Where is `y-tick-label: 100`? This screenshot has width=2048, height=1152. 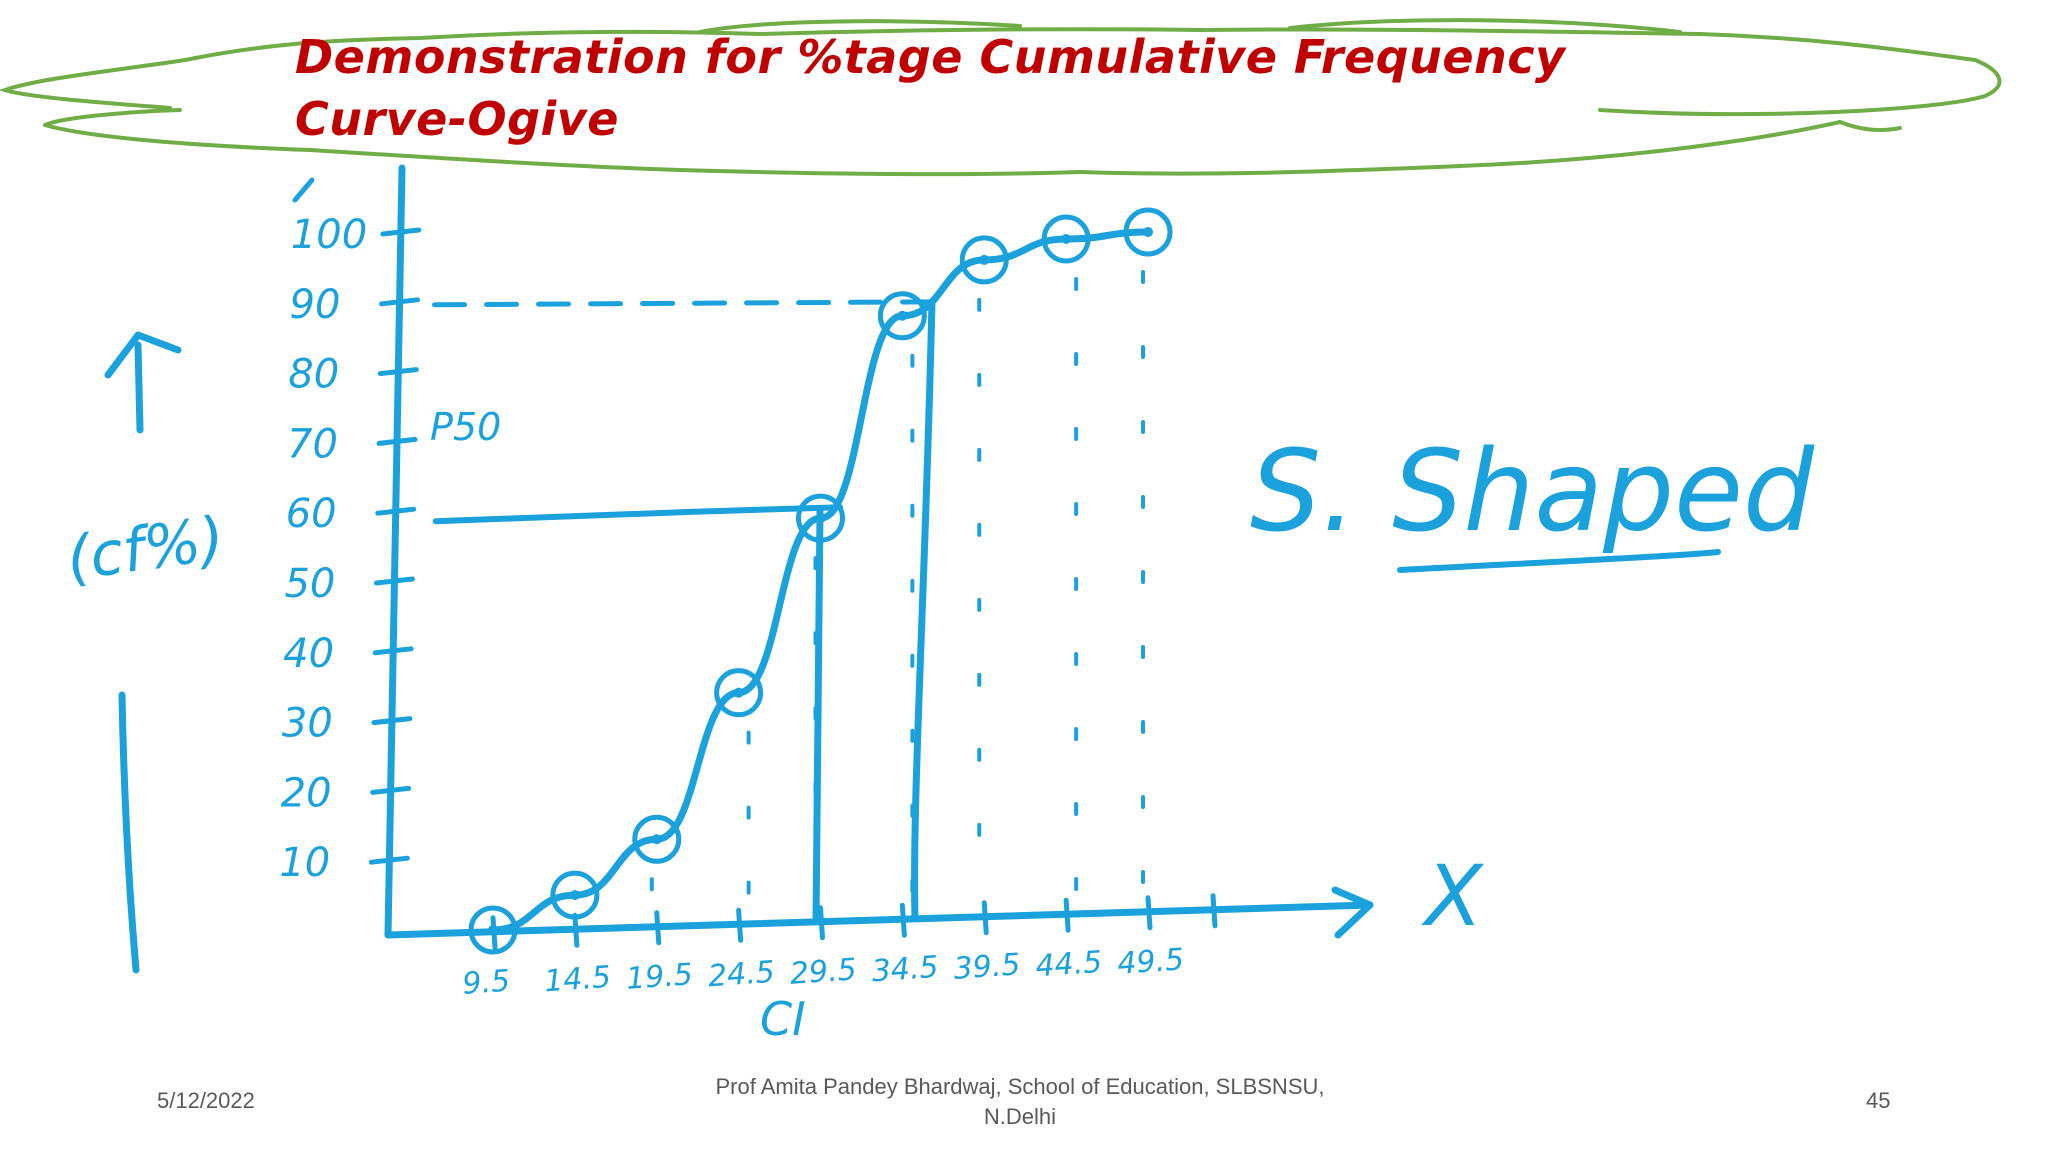 y-tick-label: 100 is located at coordinates (329, 235).